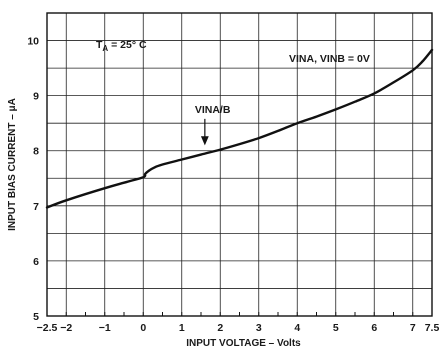 The width and height of the screenshot is (440, 350). What do you see at coordinates (238, 323) in the screenshot?
I see `x-axis-ticks: −2.5 −2 −1 0 1 2 3 4 5 6 7 7.5` at bounding box center [238, 323].